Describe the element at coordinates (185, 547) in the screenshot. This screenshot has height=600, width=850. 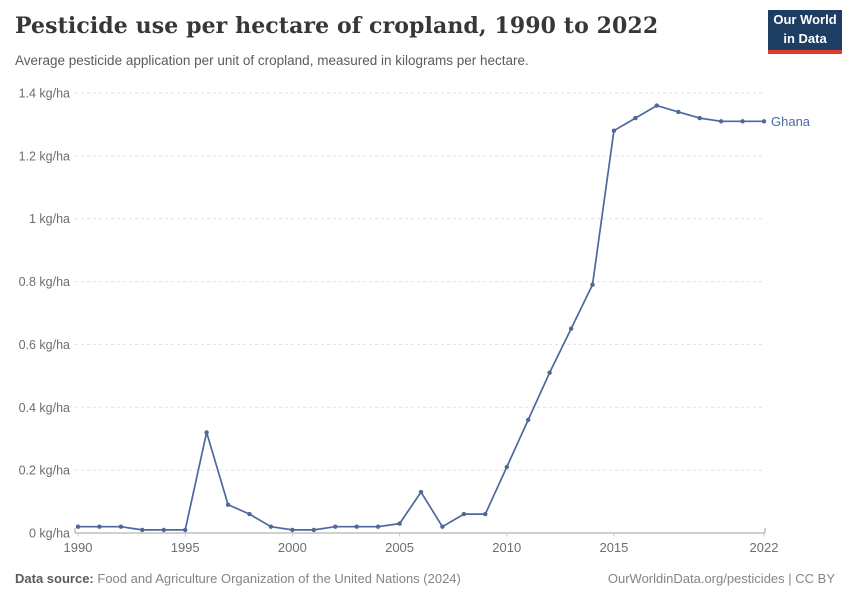
I see `x-tick-label: 1995` at that location.